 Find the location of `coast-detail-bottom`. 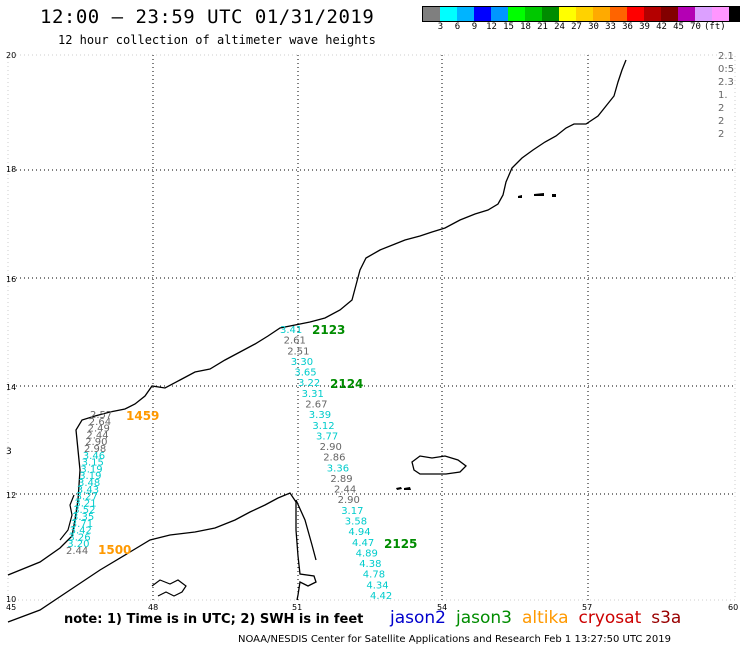

coast-detail-bottom is located at coordinates (169, 588).